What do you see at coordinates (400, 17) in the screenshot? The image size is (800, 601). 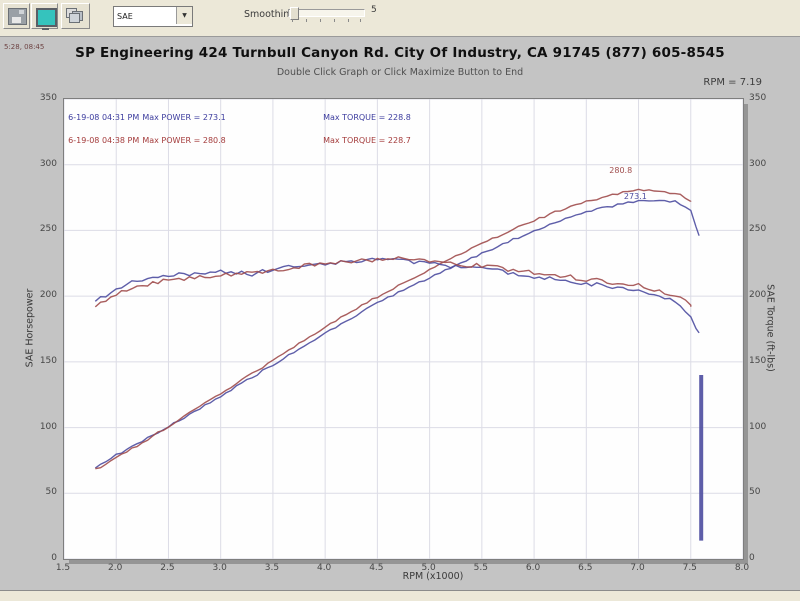 I see `toolbar: SAE ▼ Smoothing 5` at bounding box center [400, 17].